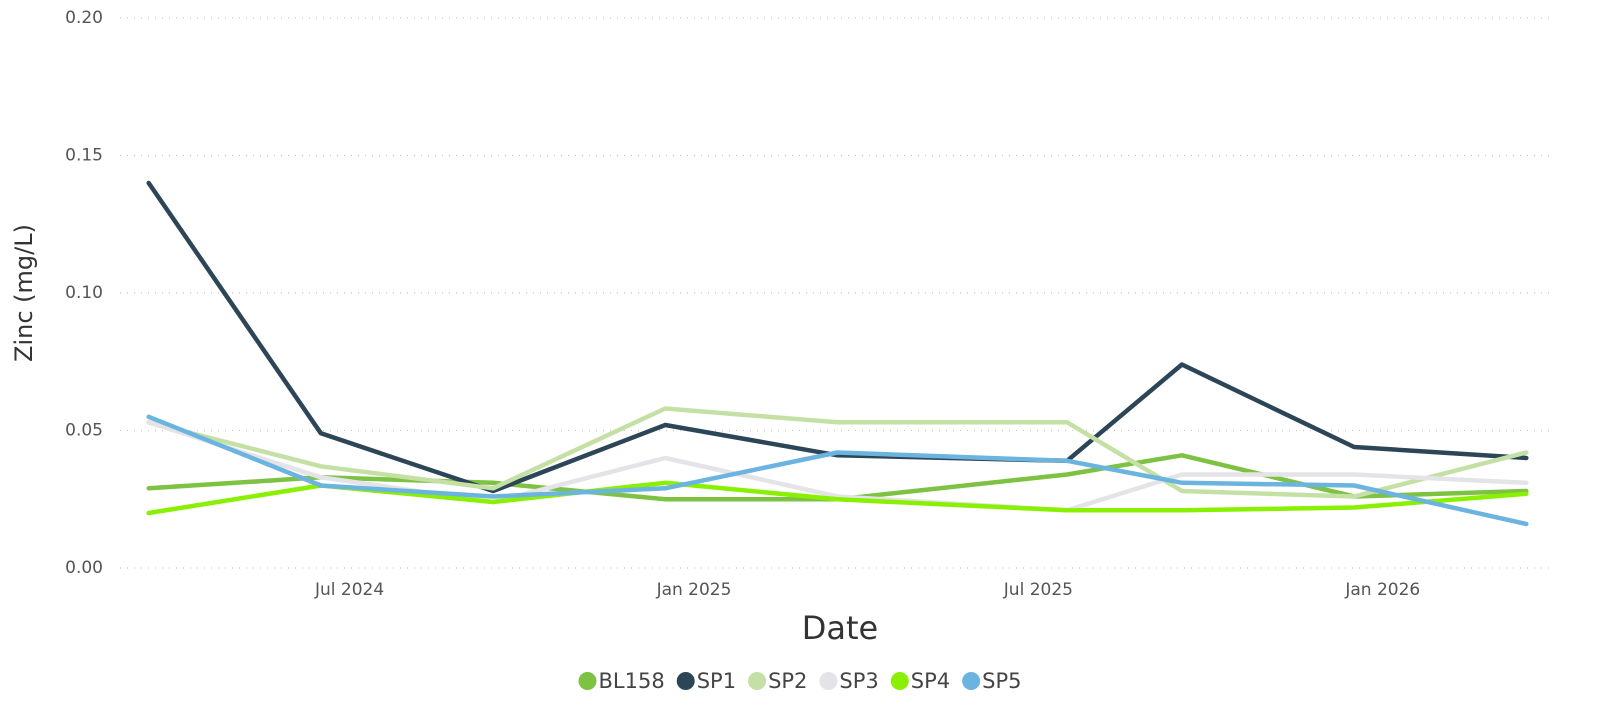 Image resolution: width=1600 pixels, height=710 pixels. What do you see at coordinates (930, 681) in the screenshot?
I see `legend-label: SP4` at bounding box center [930, 681].